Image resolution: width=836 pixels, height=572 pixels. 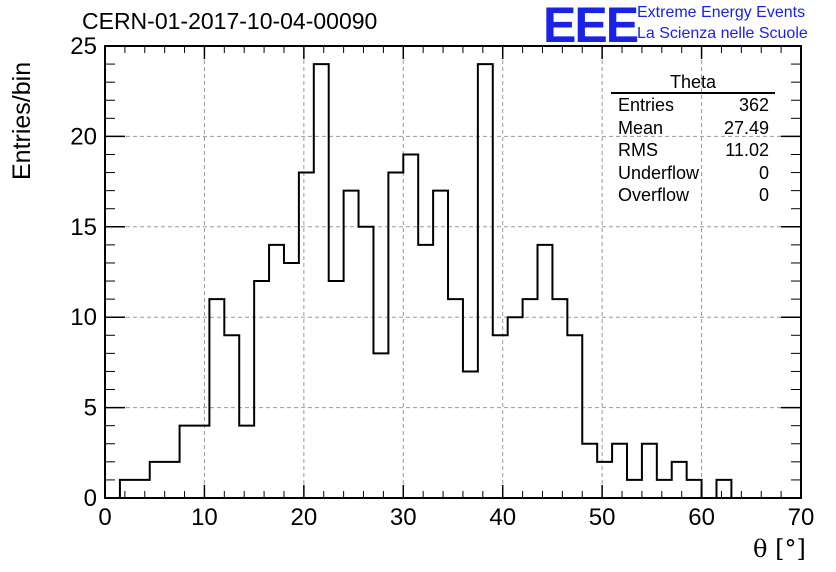 What do you see at coordinates (693, 150) in the screenshot?
I see `stats-row-rms: RMS 11.02` at bounding box center [693, 150].